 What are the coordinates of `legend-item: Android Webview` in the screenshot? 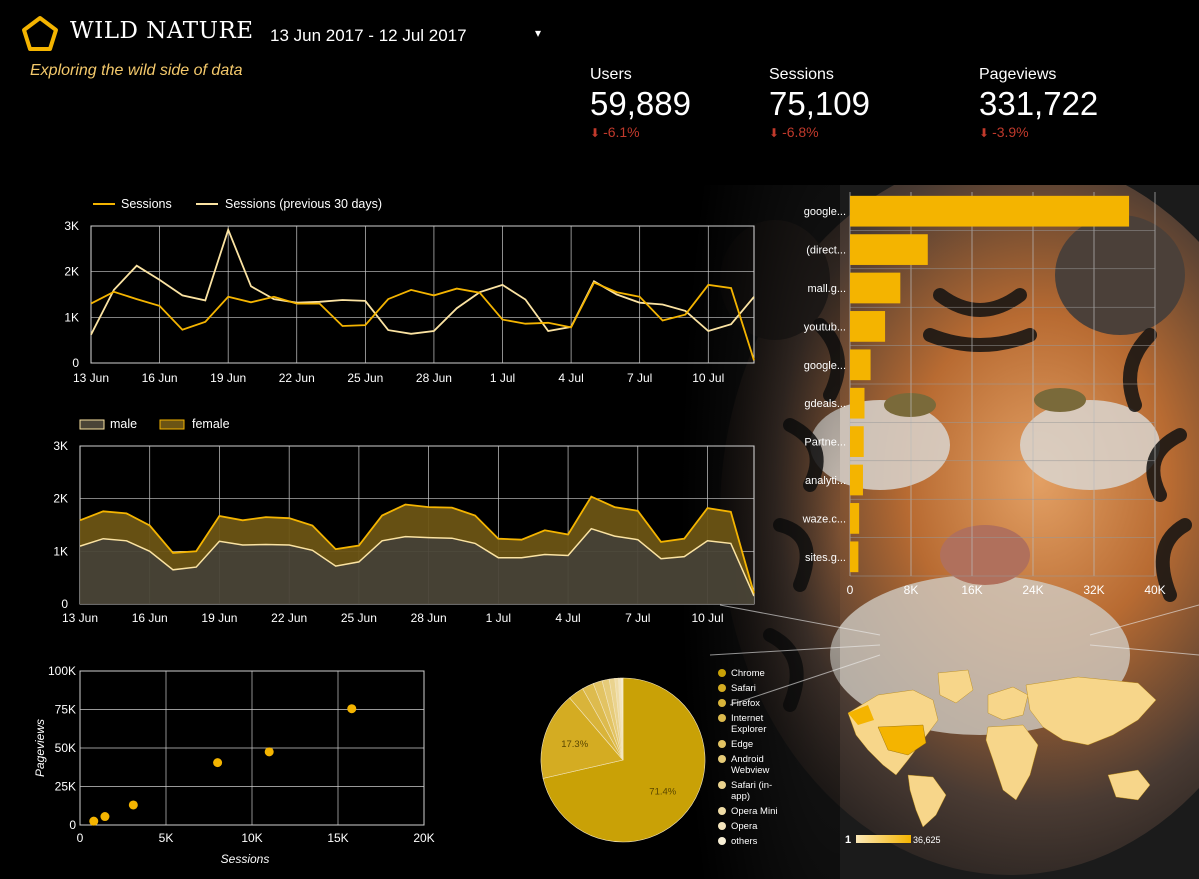 It's located at (754, 765).